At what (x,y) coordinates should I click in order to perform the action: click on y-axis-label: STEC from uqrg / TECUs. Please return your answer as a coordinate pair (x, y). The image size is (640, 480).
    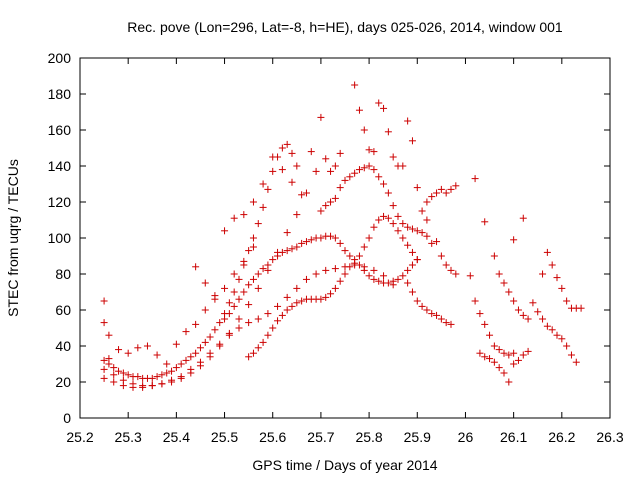
    Looking at the image, I should click on (13, 238).